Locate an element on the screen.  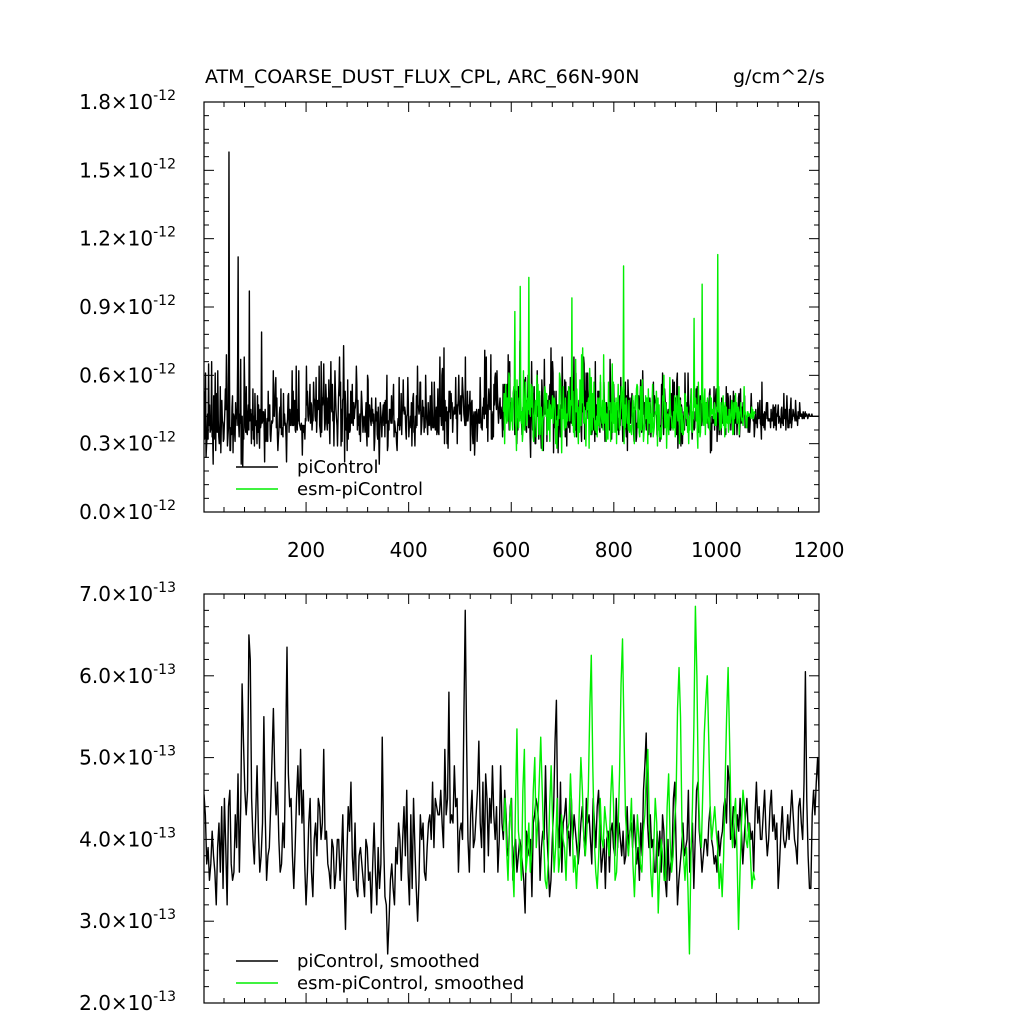
y-tick-label: 3.0×10⁻¹³ is located at coordinates (127, 920).